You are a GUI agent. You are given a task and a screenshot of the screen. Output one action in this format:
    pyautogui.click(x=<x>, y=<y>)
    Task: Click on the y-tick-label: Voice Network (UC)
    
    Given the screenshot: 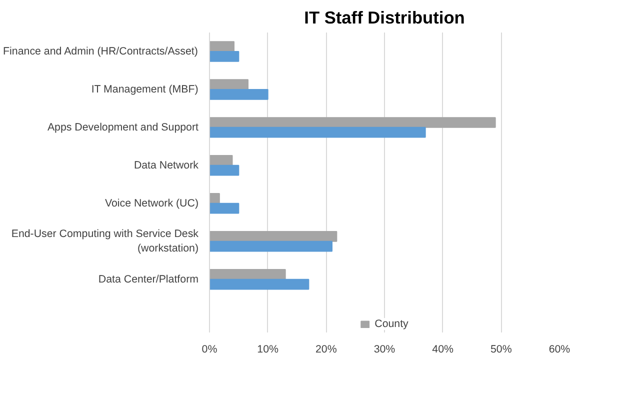 What is the action you would take?
    pyautogui.click(x=151, y=203)
    